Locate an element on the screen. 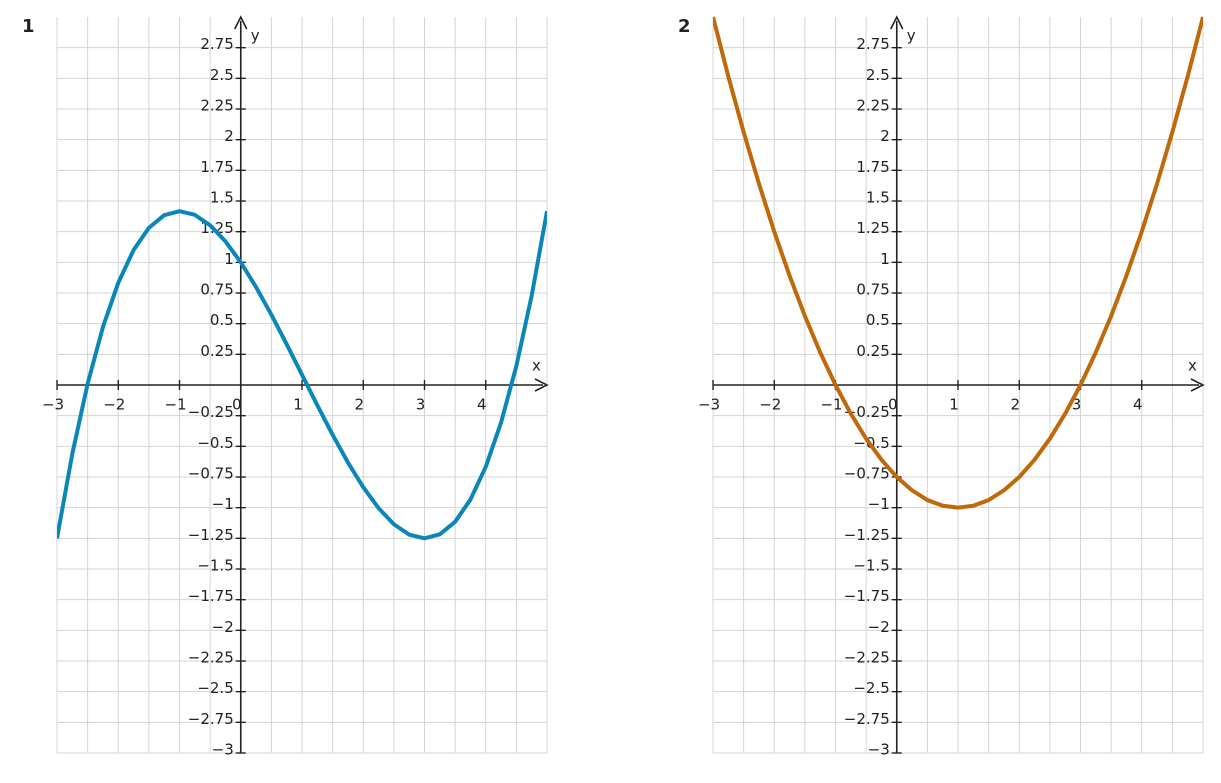  panel-title: 2 is located at coordinates (684, 26).